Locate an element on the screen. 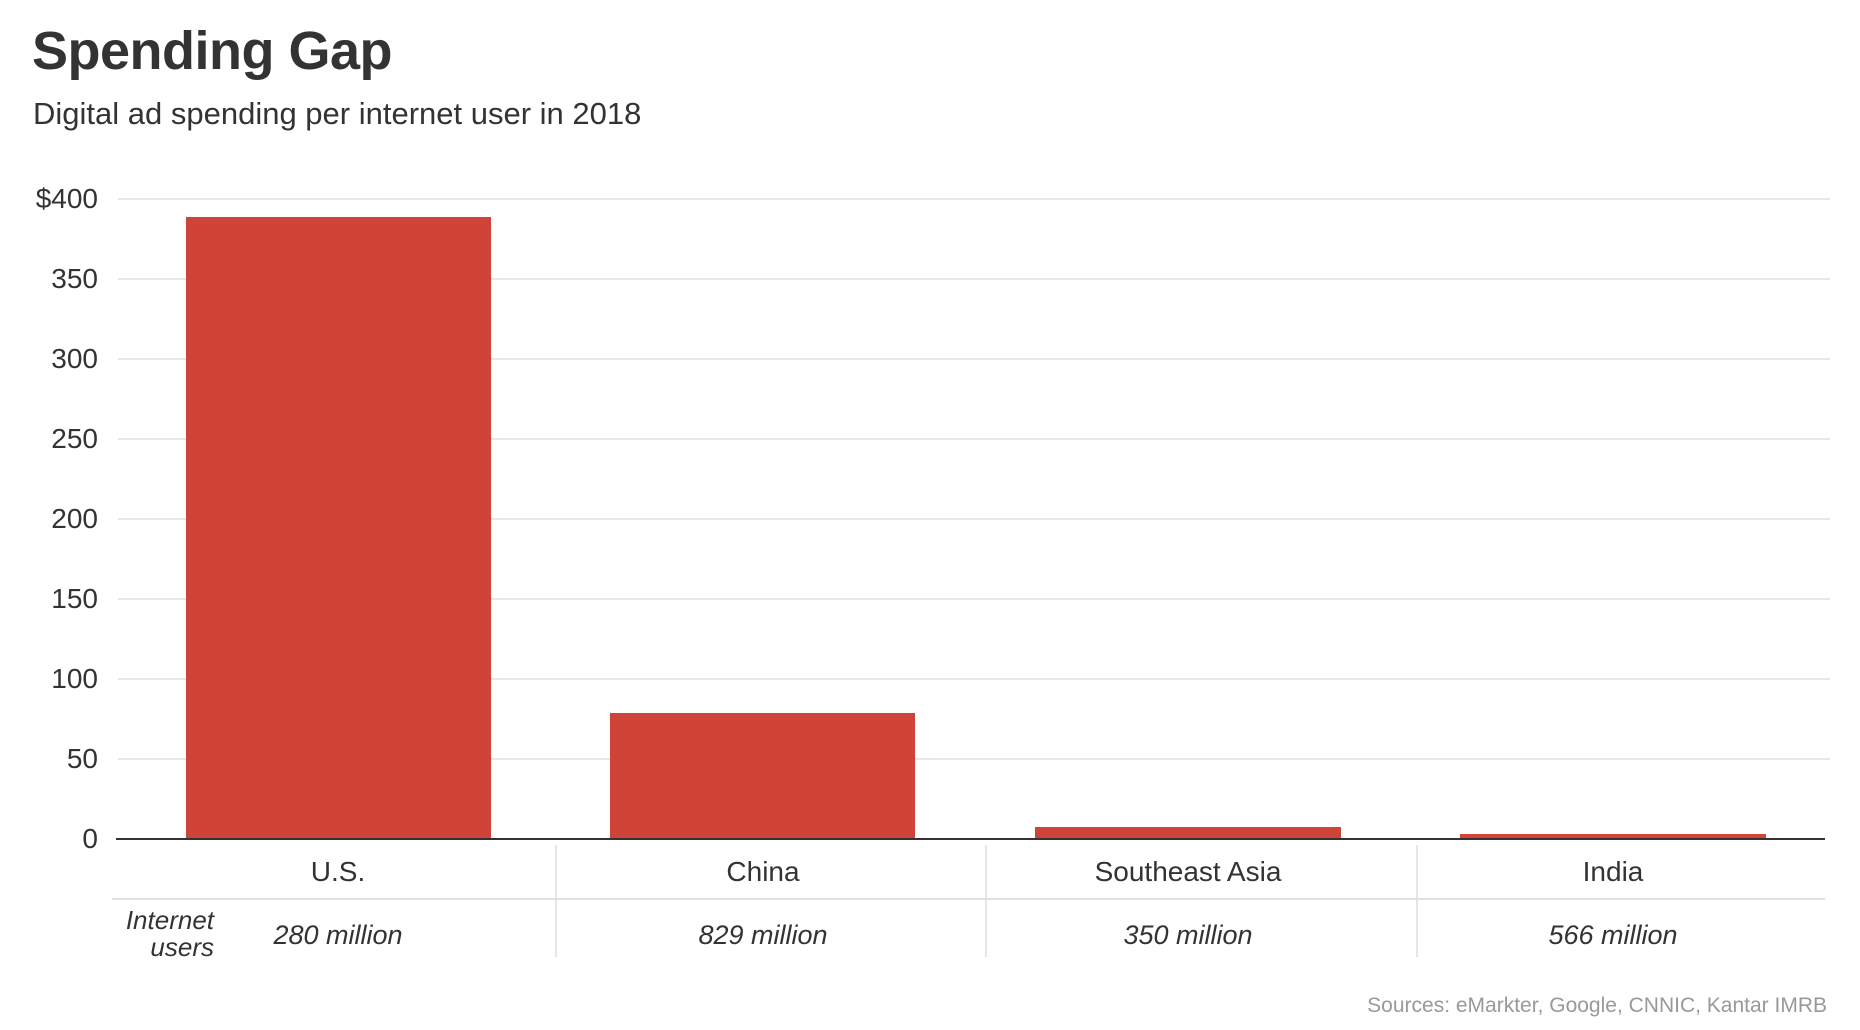 This screenshot has height=1030, width=1860. bar-china is located at coordinates (762, 776).